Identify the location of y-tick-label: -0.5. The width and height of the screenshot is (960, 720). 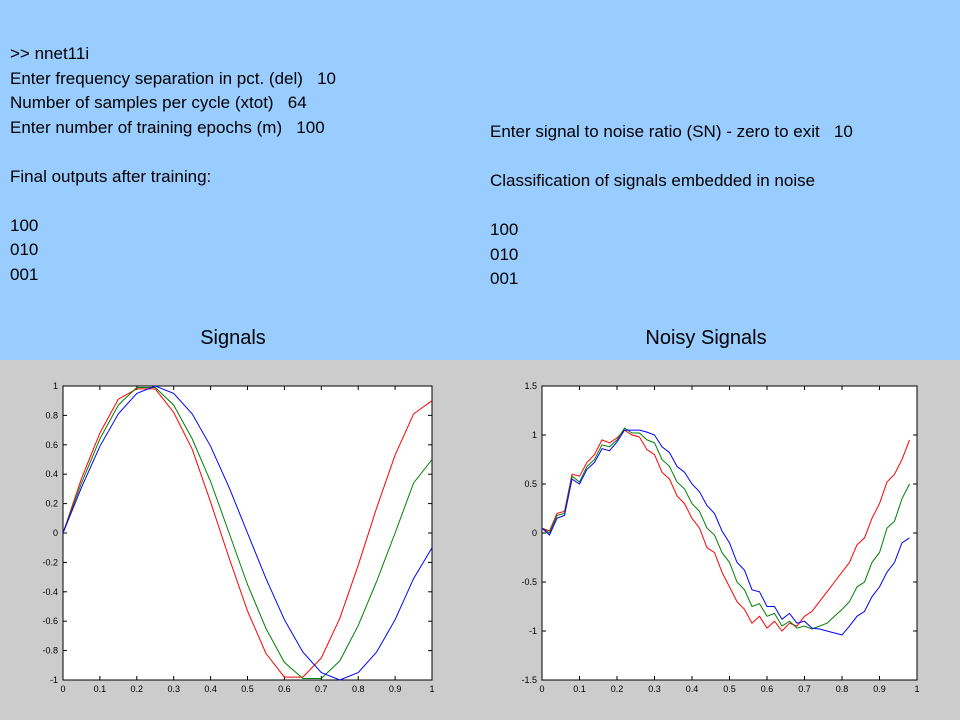
(529, 582).